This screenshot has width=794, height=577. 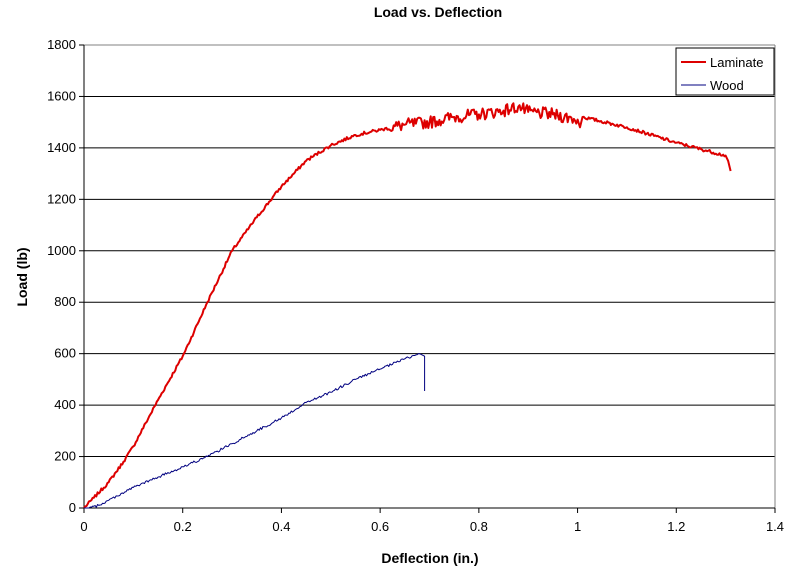 I want to click on x-tick-label: 1.2, so click(x=676, y=526).